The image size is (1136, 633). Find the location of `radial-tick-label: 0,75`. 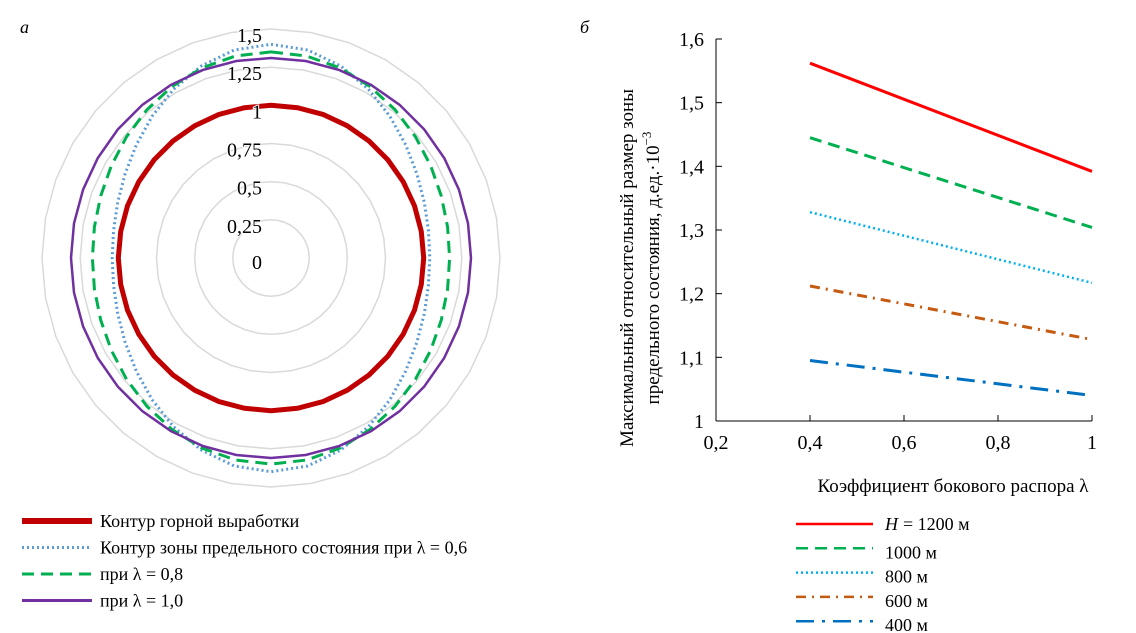

radial-tick-label: 0,75 is located at coordinates (244, 151).